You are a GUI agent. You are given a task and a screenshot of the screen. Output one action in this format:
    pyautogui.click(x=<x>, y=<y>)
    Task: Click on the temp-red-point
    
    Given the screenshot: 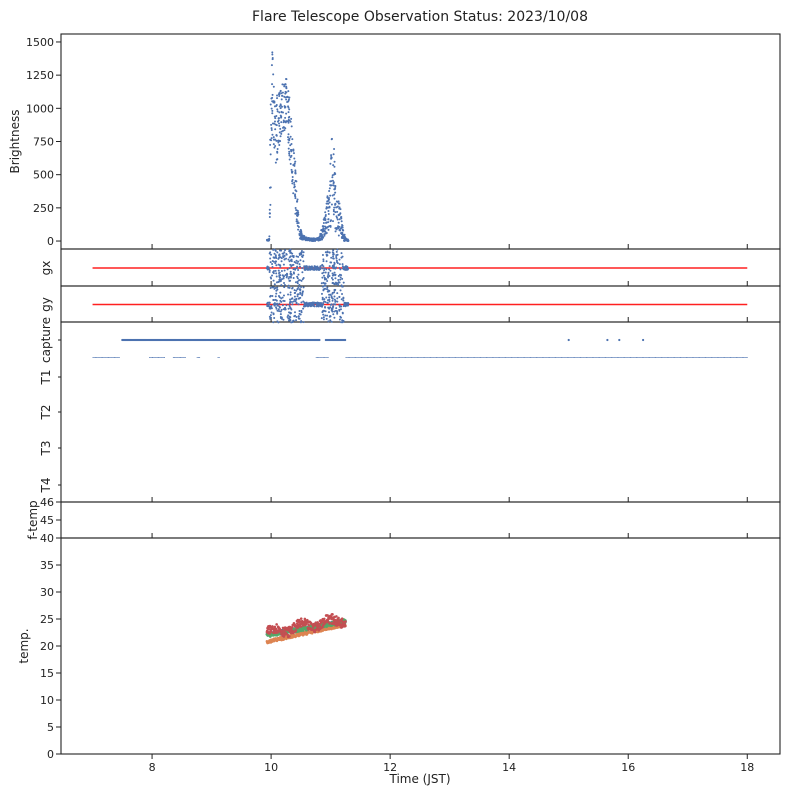 What is the action you would take?
    pyautogui.click(x=324, y=619)
    